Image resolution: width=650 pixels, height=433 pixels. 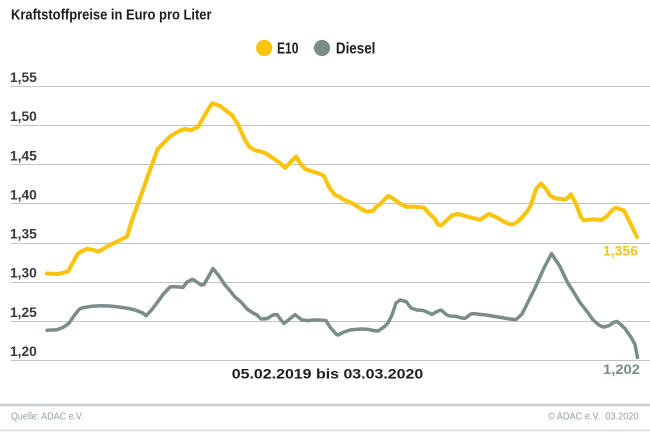 What do you see at coordinates (23, 116) in the screenshot?
I see `svg-text: 1,50` at bounding box center [23, 116].